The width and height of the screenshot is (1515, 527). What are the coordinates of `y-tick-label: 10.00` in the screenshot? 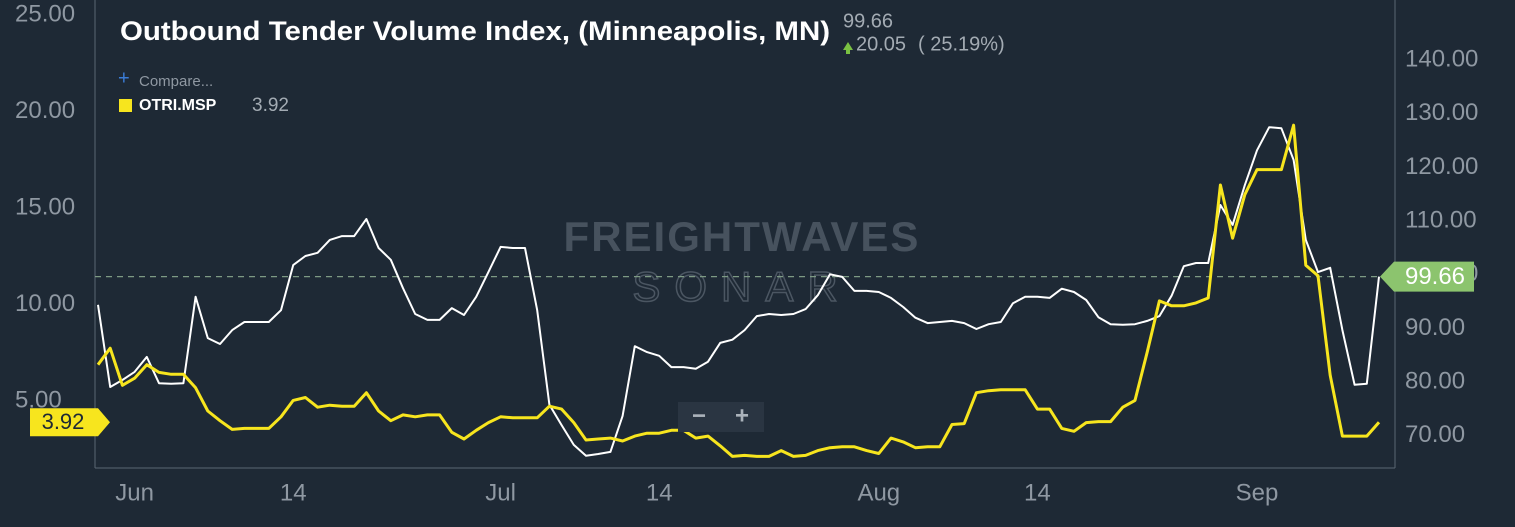 It's located at (45, 303).